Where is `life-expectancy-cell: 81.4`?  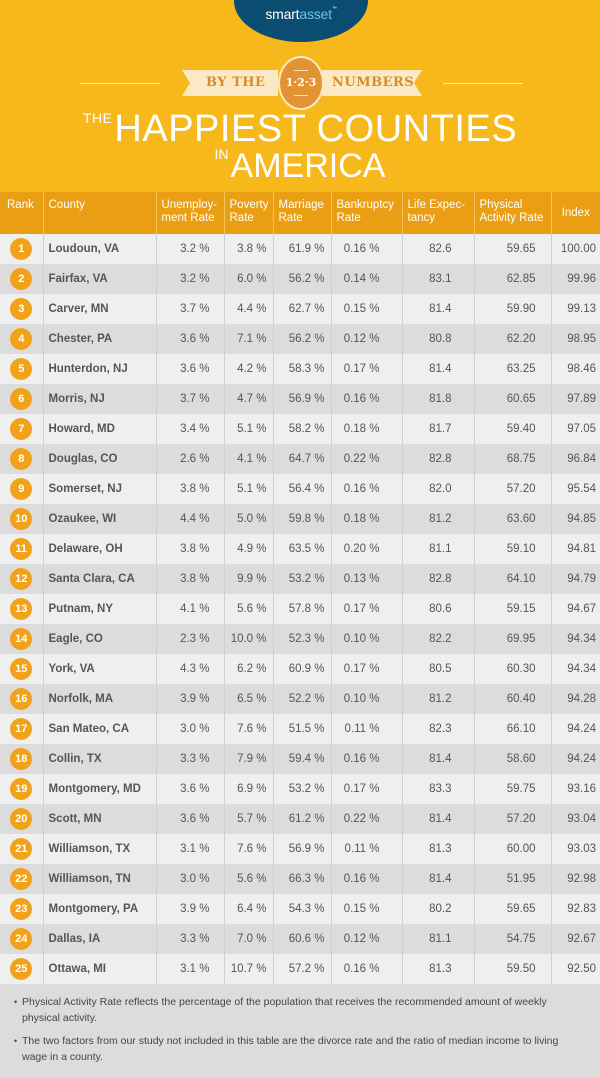
life-expectancy-cell: 81.4 is located at coordinates (437, 819).